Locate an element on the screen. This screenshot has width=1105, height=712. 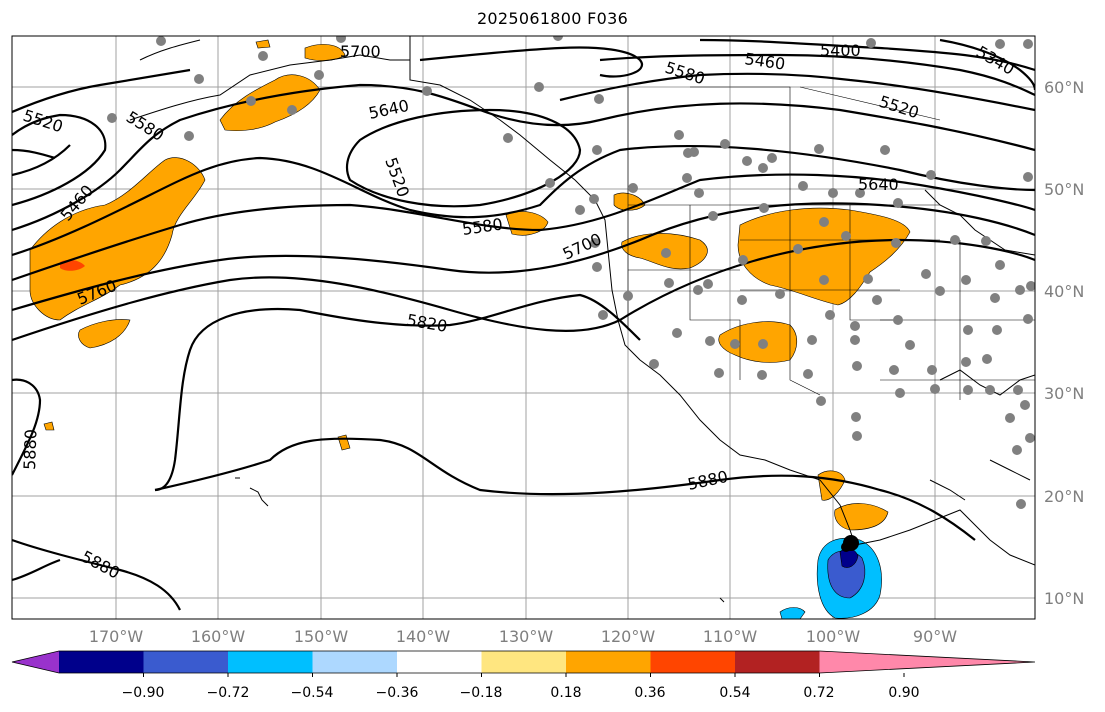
lon-label: 110°W is located at coordinates (730, 636).